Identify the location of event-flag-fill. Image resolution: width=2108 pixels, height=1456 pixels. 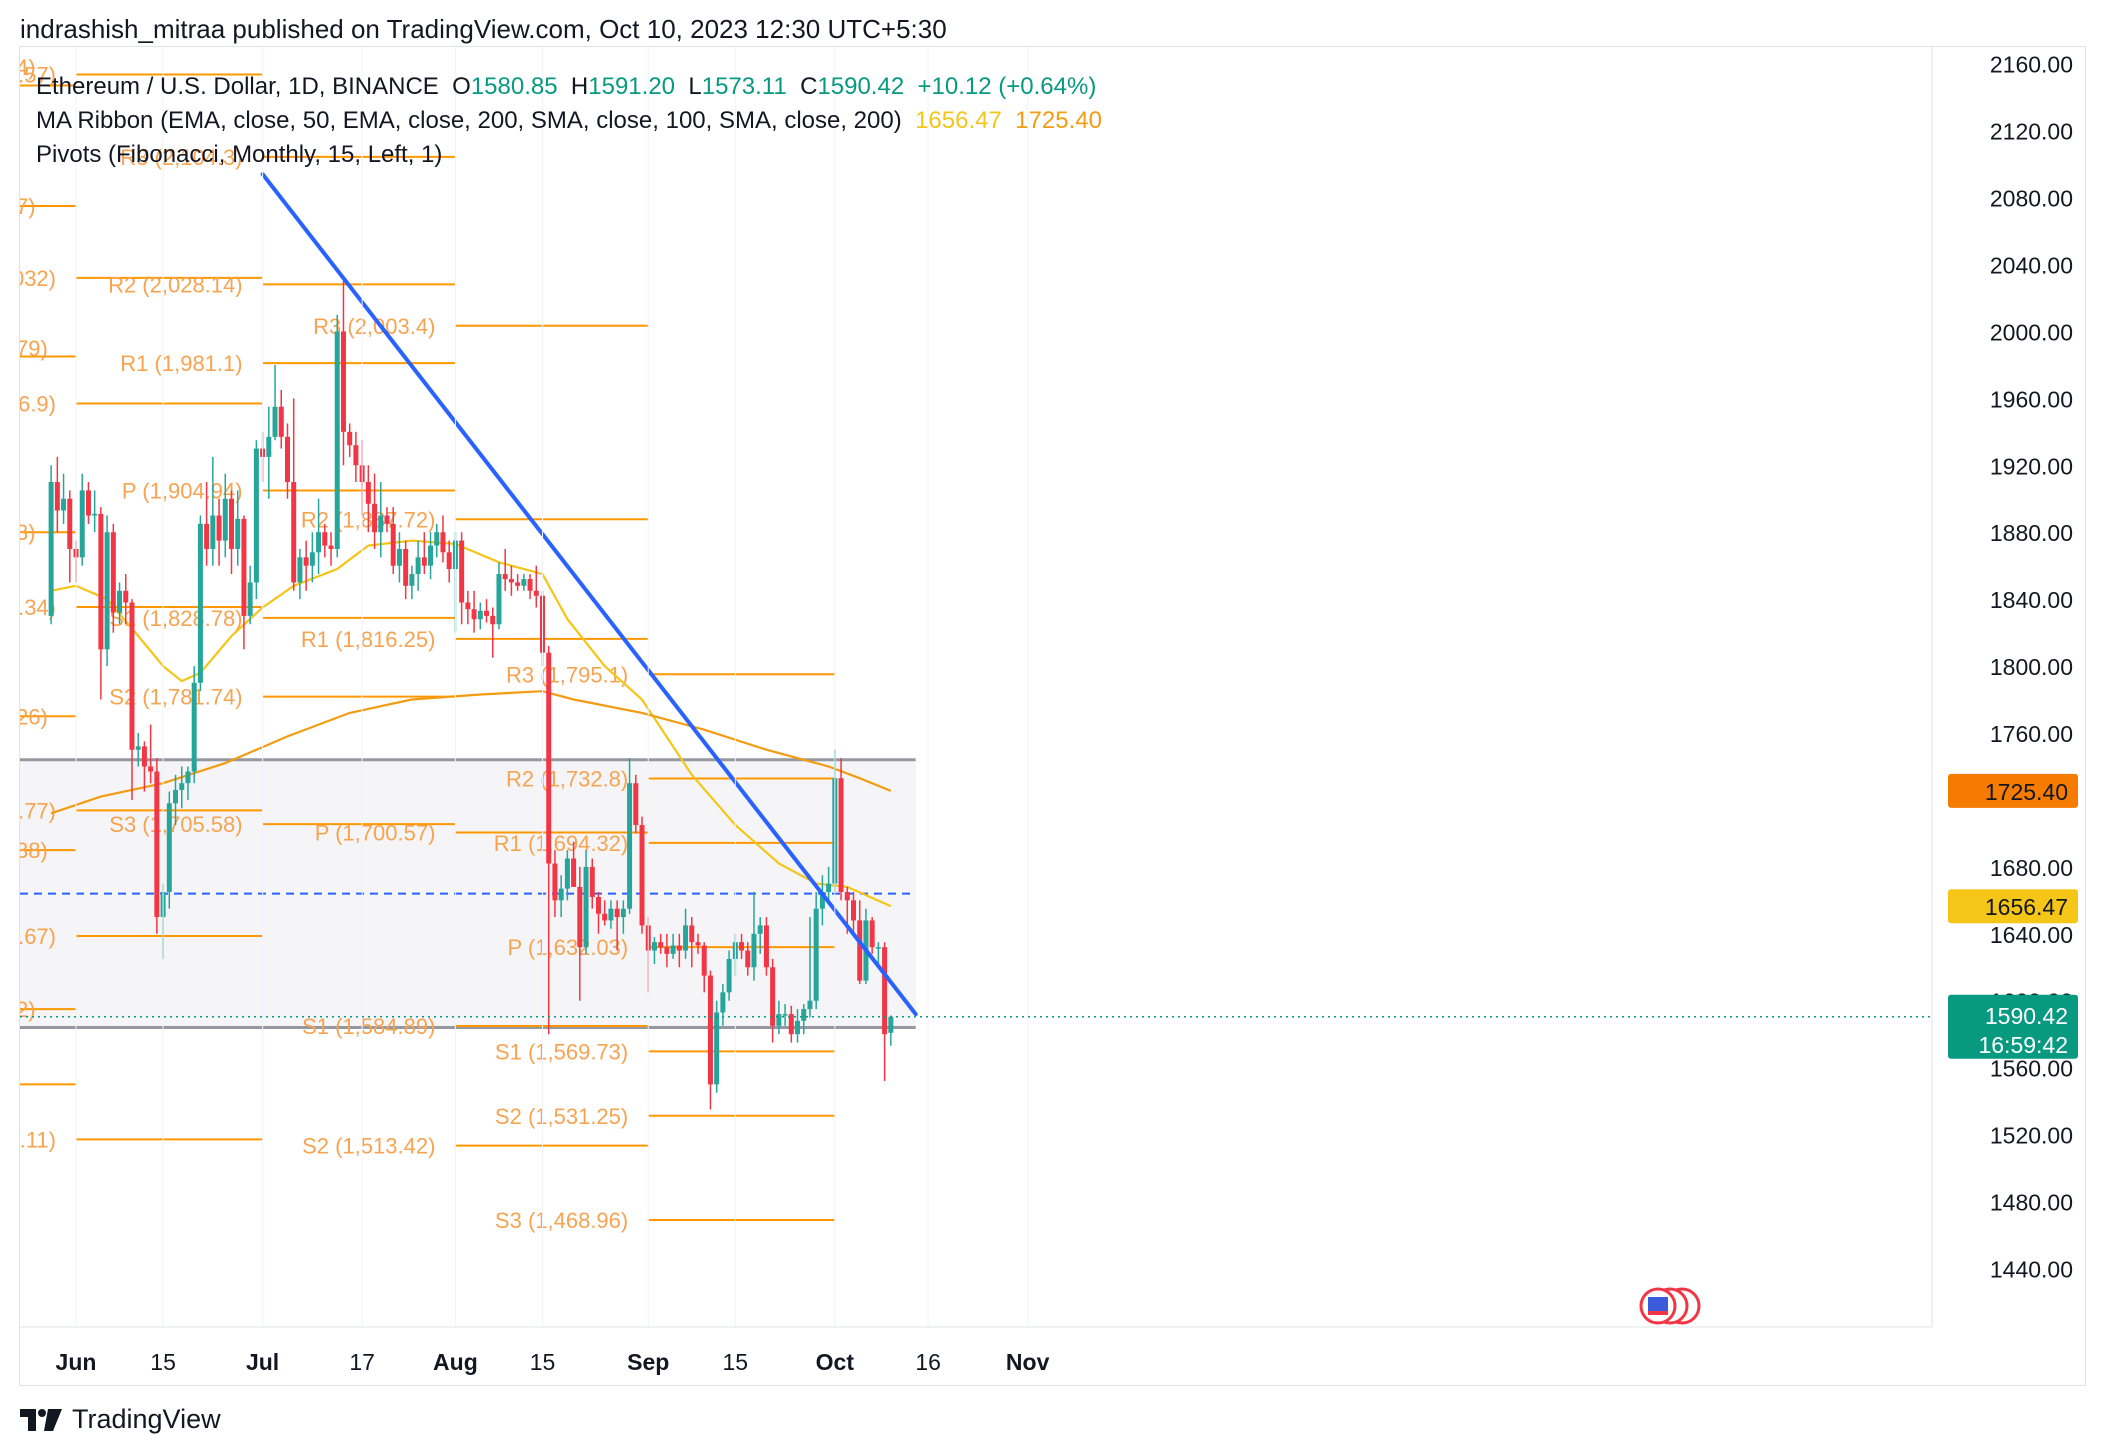
(1658, 1304).